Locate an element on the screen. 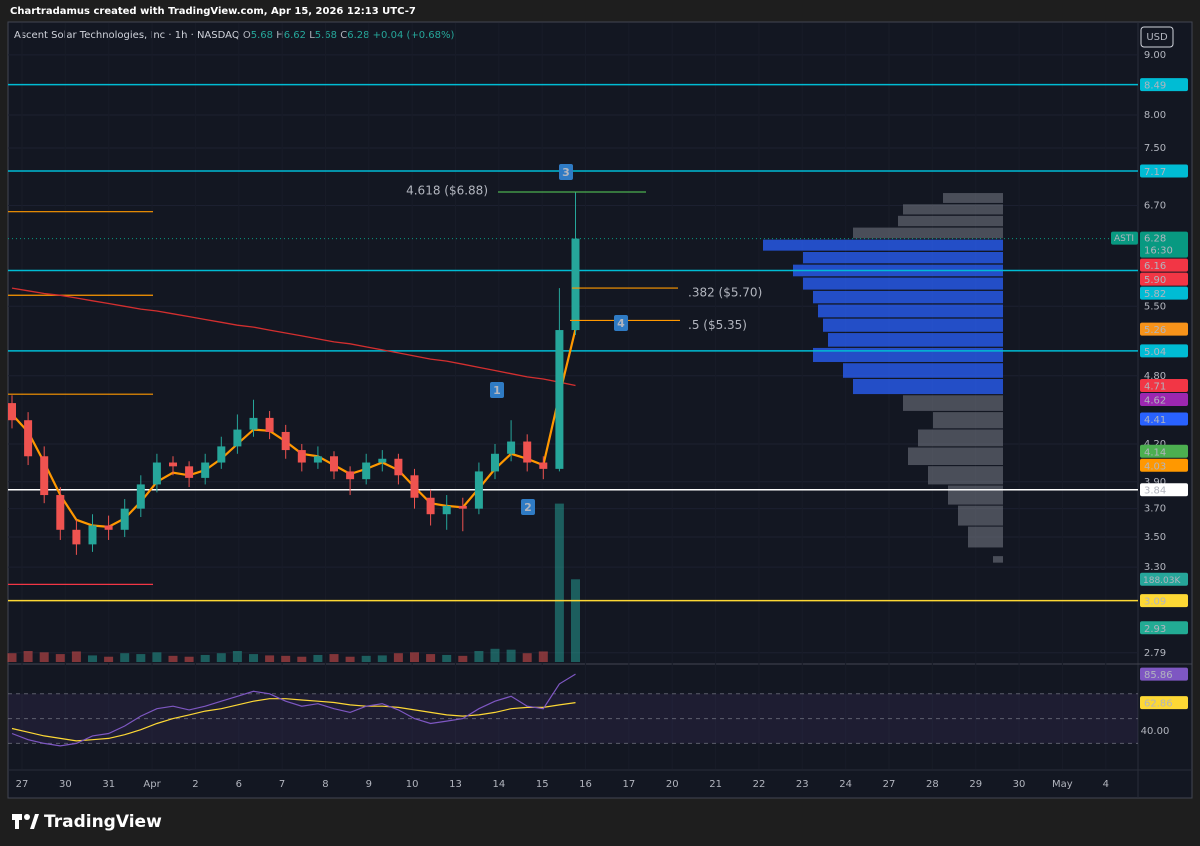 The image size is (1200, 846). rsi-band is located at coordinates (573, 718).